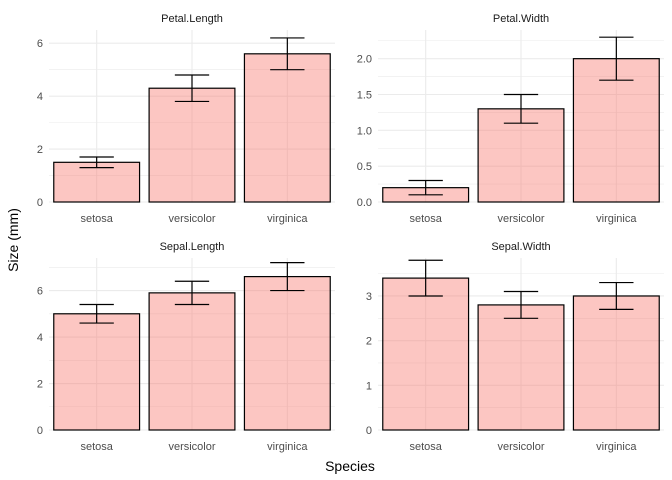  What do you see at coordinates (364, 203) in the screenshot?
I see `y-tick-label: 0.0` at bounding box center [364, 203].